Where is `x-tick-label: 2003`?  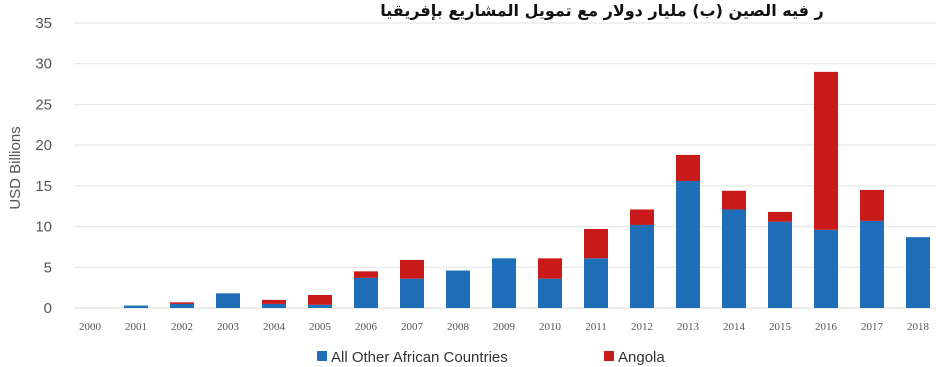
x-tick-label: 2003 is located at coordinates (228, 327).